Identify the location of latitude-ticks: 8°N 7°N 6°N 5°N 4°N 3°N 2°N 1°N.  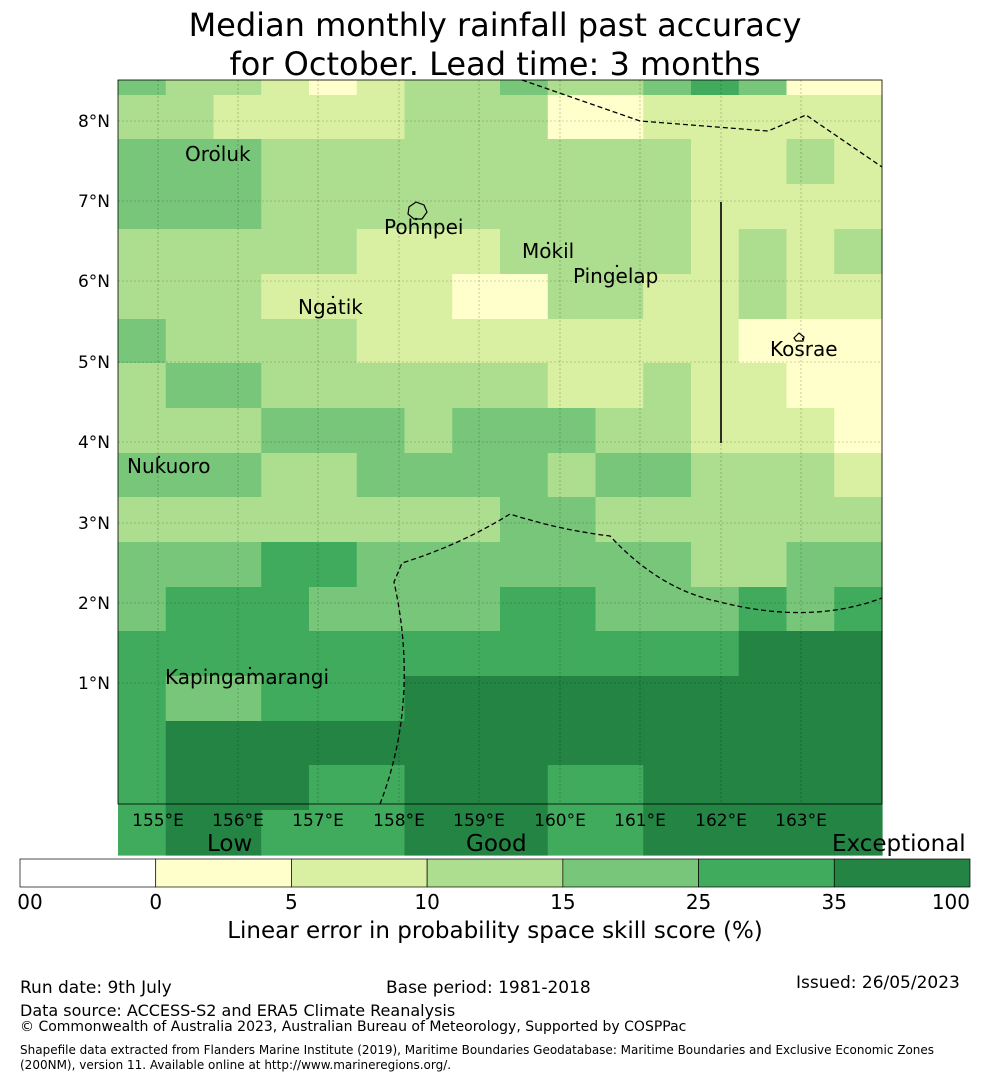
(94, 403).